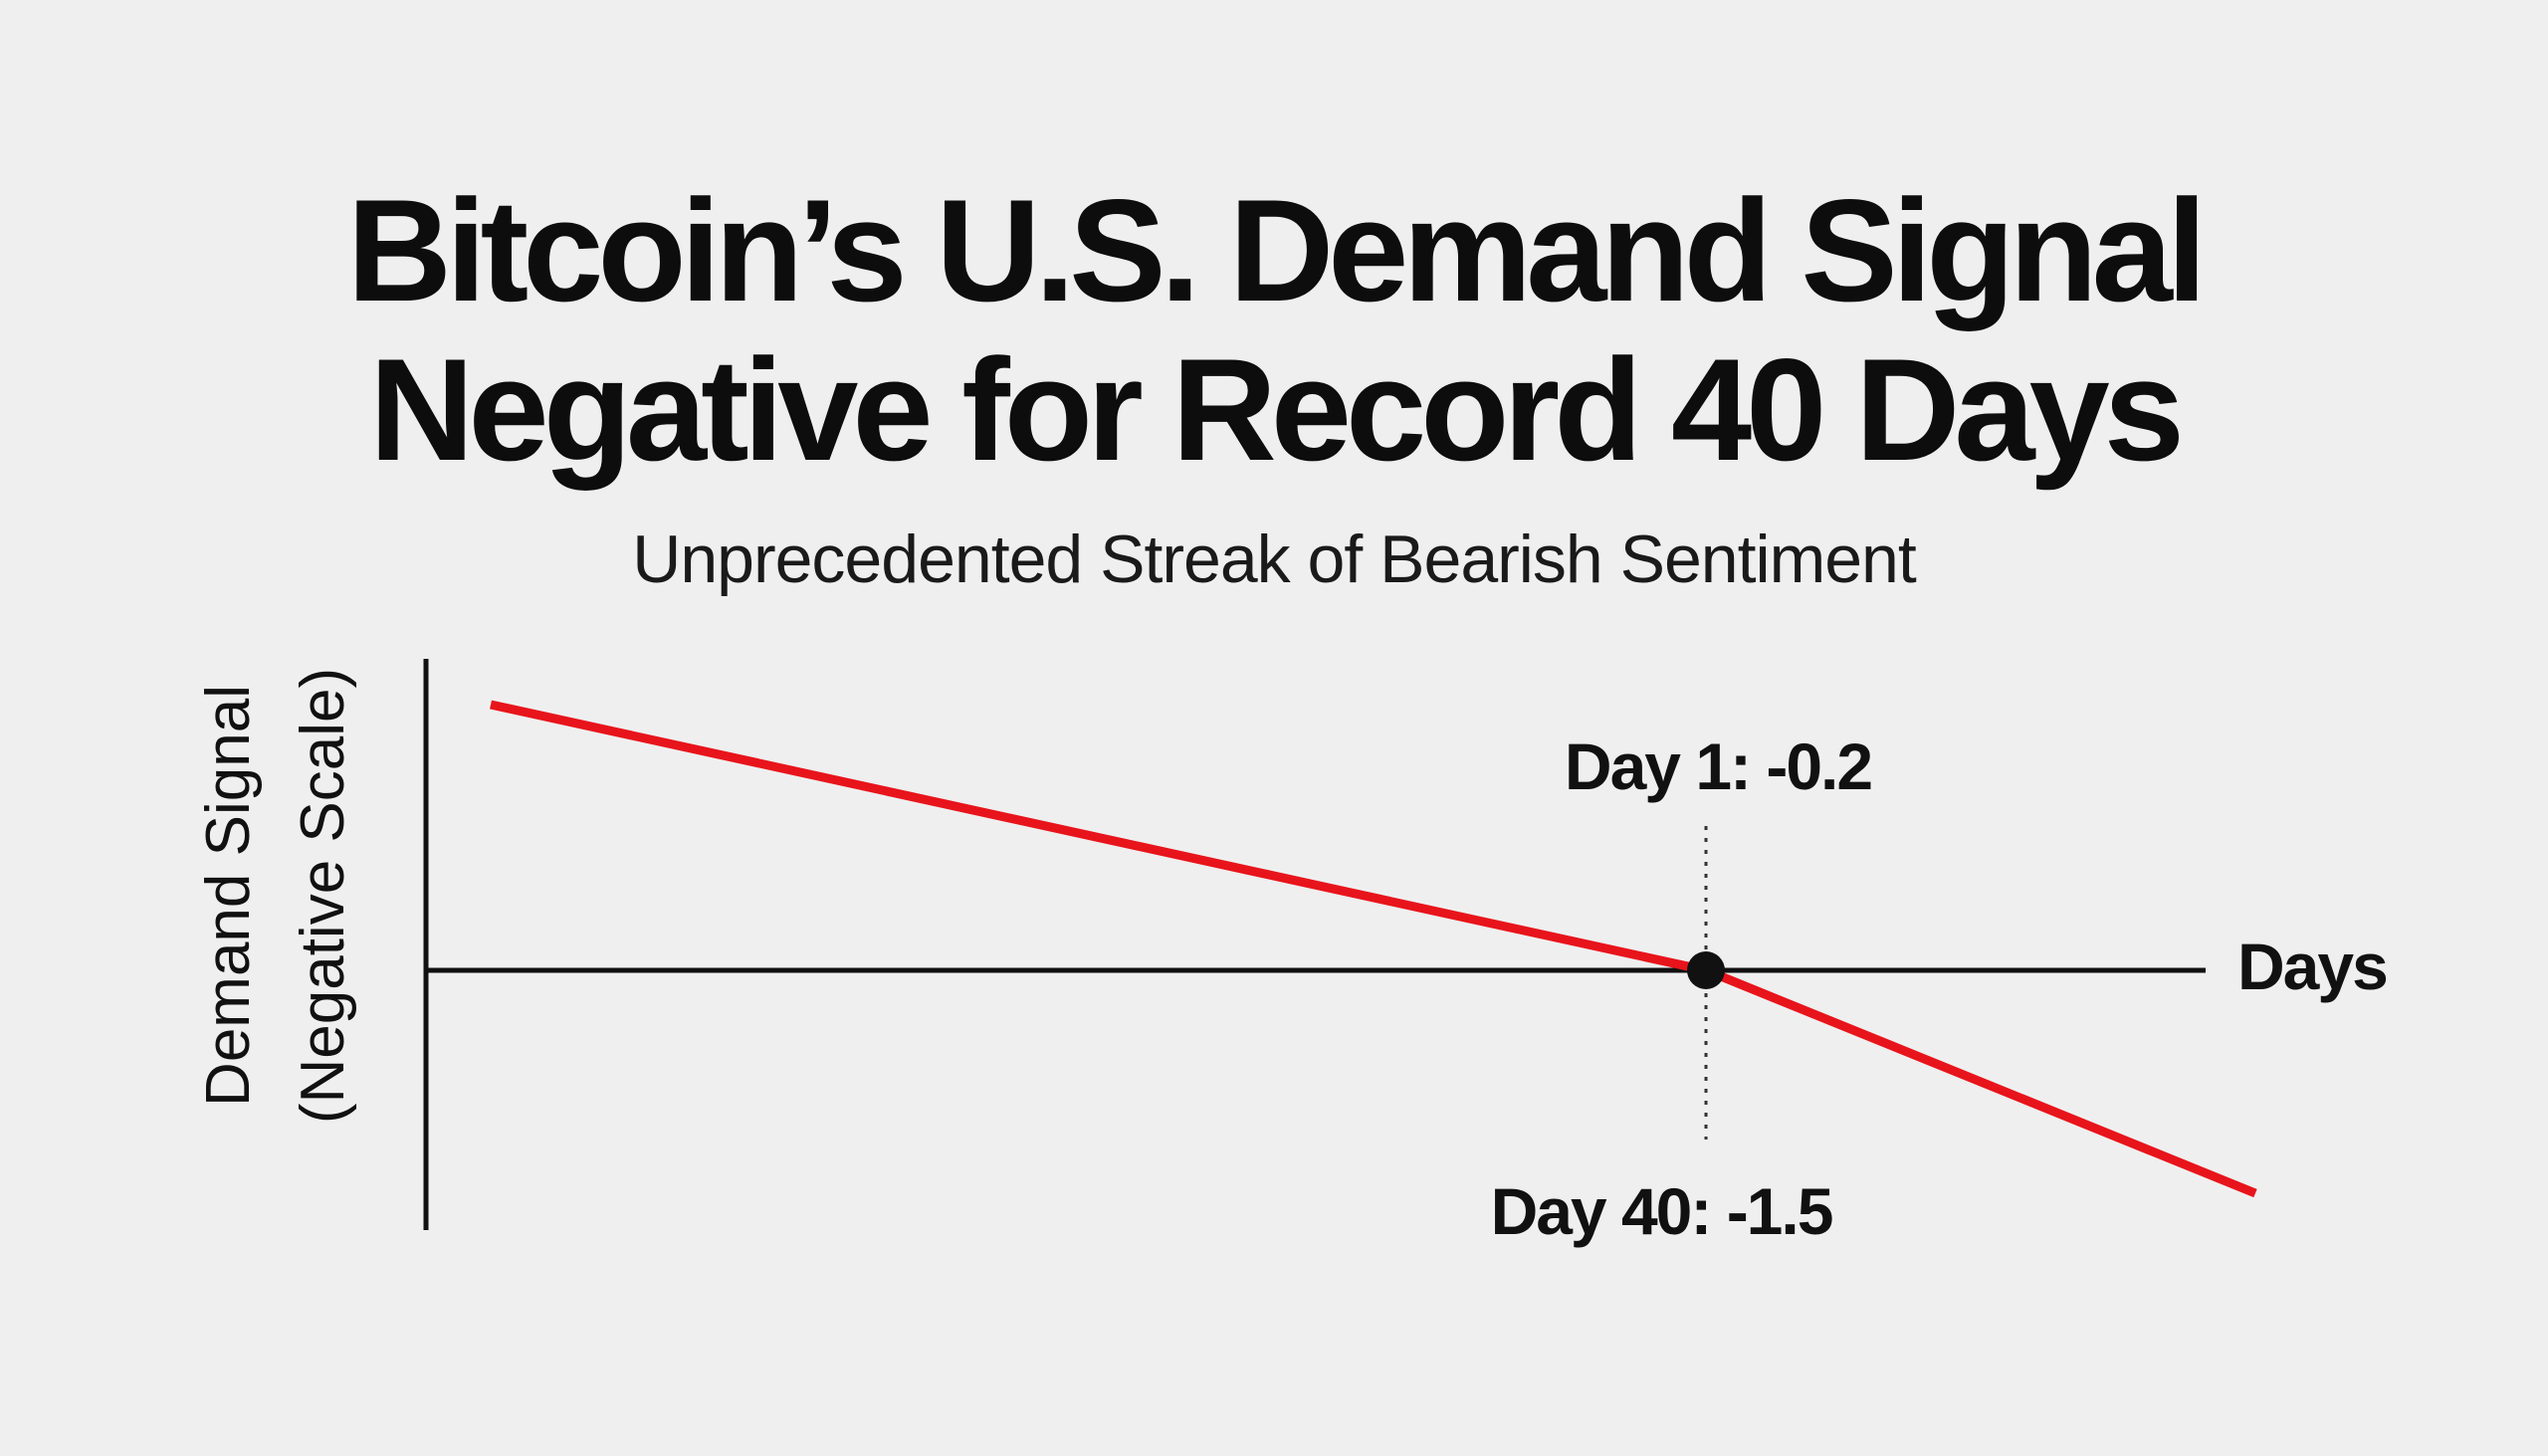  I want to click on day-1-marker, so click(1706, 970).